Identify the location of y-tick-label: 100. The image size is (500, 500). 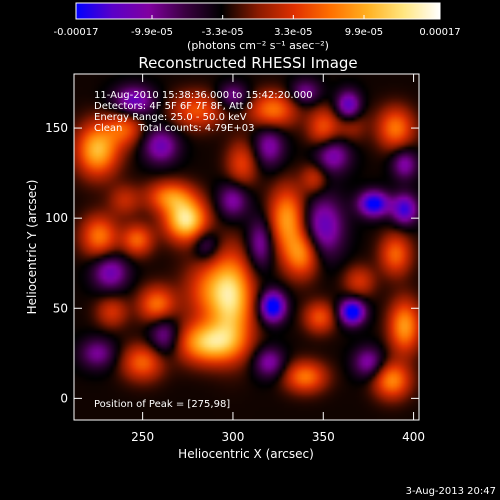
(56, 218).